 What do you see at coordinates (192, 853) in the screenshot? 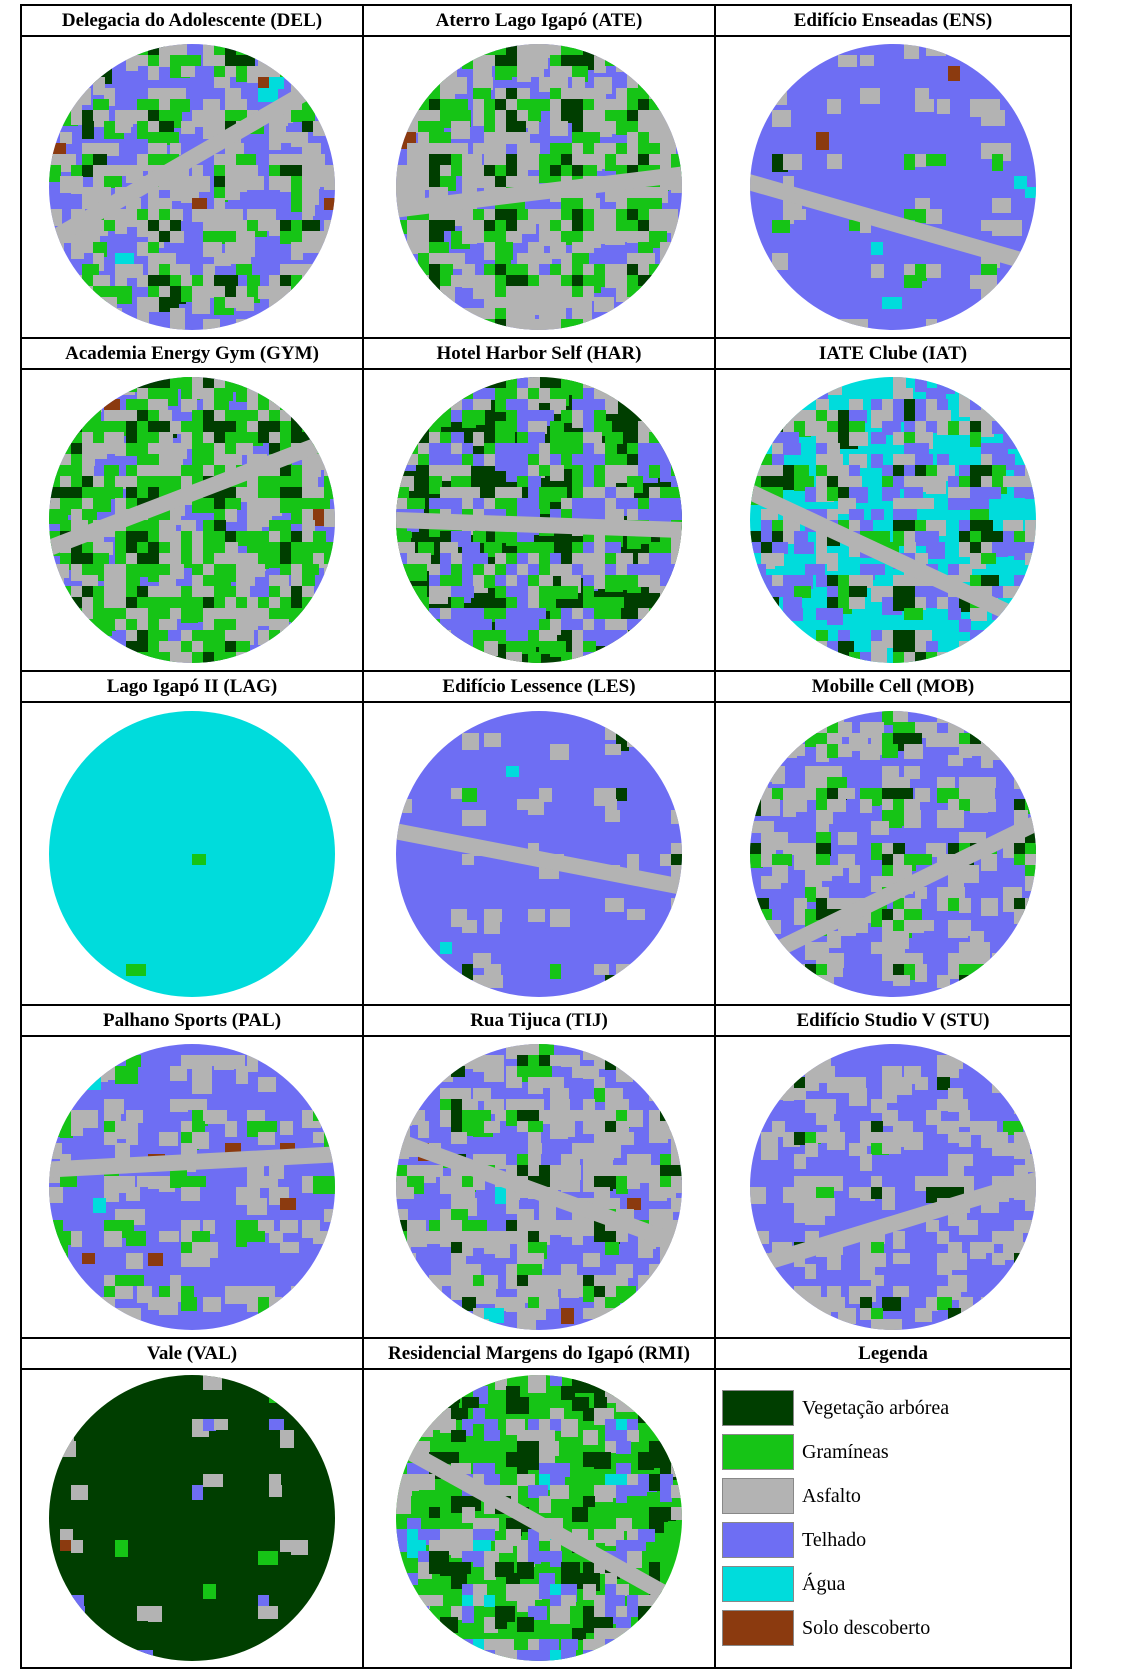
I see `panel-lag` at bounding box center [192, 853].